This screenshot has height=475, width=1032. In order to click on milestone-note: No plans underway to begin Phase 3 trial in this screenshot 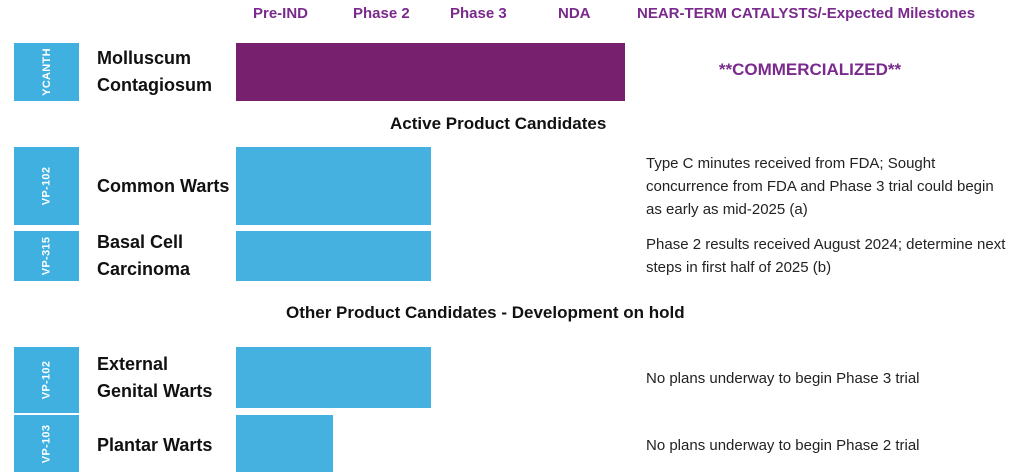, I will do `click(783, 378)`.